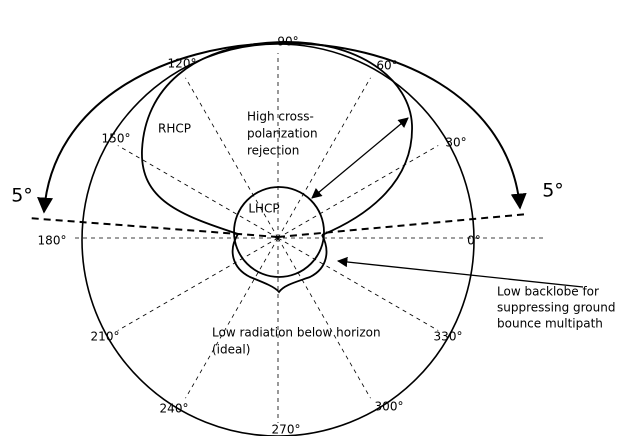  I want to click on angle-label: 60°, so click(386, 66).